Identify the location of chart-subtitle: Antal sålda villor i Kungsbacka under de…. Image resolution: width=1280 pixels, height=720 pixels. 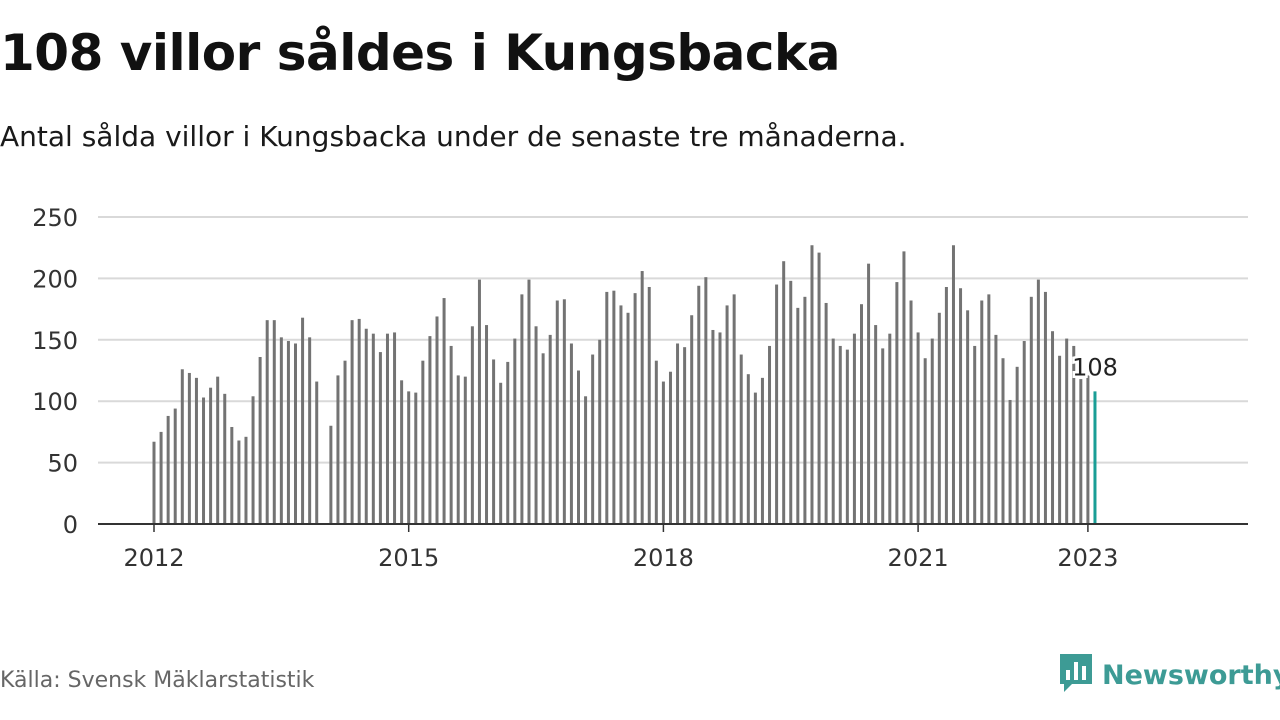
(453, 136).